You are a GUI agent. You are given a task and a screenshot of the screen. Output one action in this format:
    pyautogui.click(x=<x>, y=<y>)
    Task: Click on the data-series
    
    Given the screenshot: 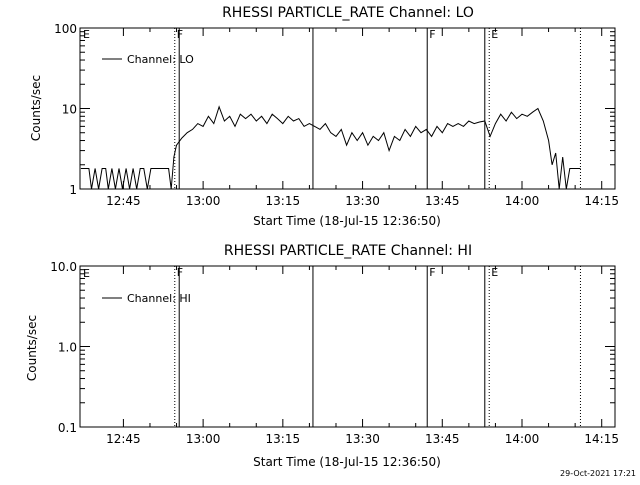 What is the action you would take?
    pyautogui.click(x=330, y=147)
    